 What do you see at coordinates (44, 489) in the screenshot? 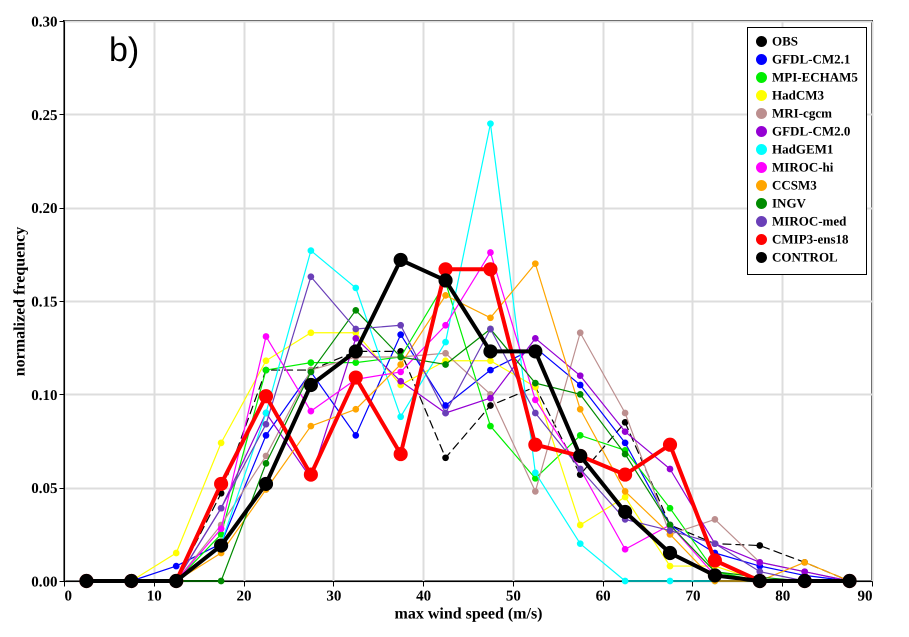
I see `y-tick-label: 0.05` at bounding box center [44, 489].